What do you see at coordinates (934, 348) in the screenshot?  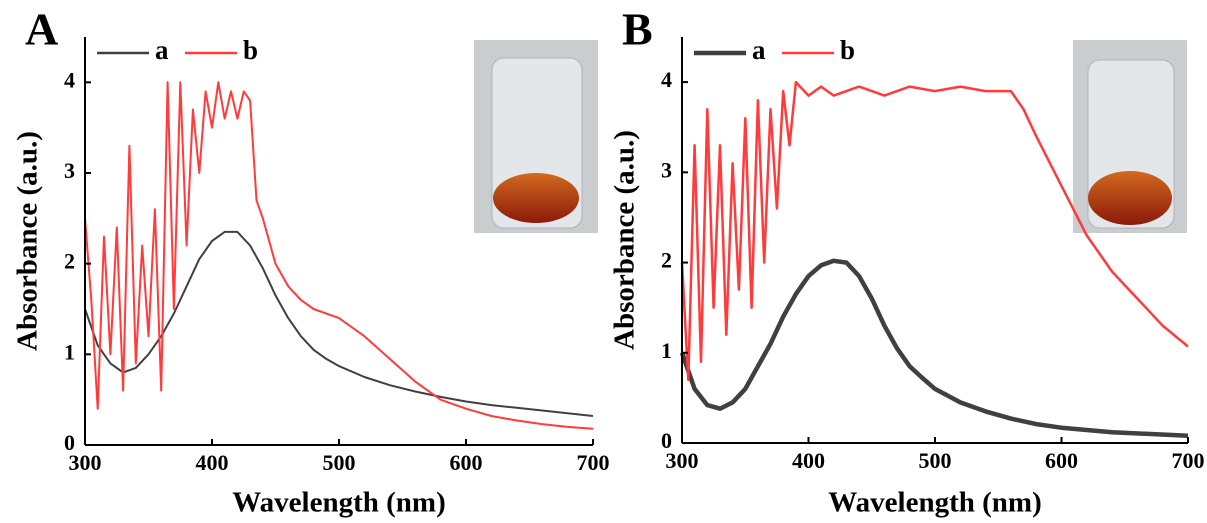 I see `data-line` at bounding box center [934, 348].